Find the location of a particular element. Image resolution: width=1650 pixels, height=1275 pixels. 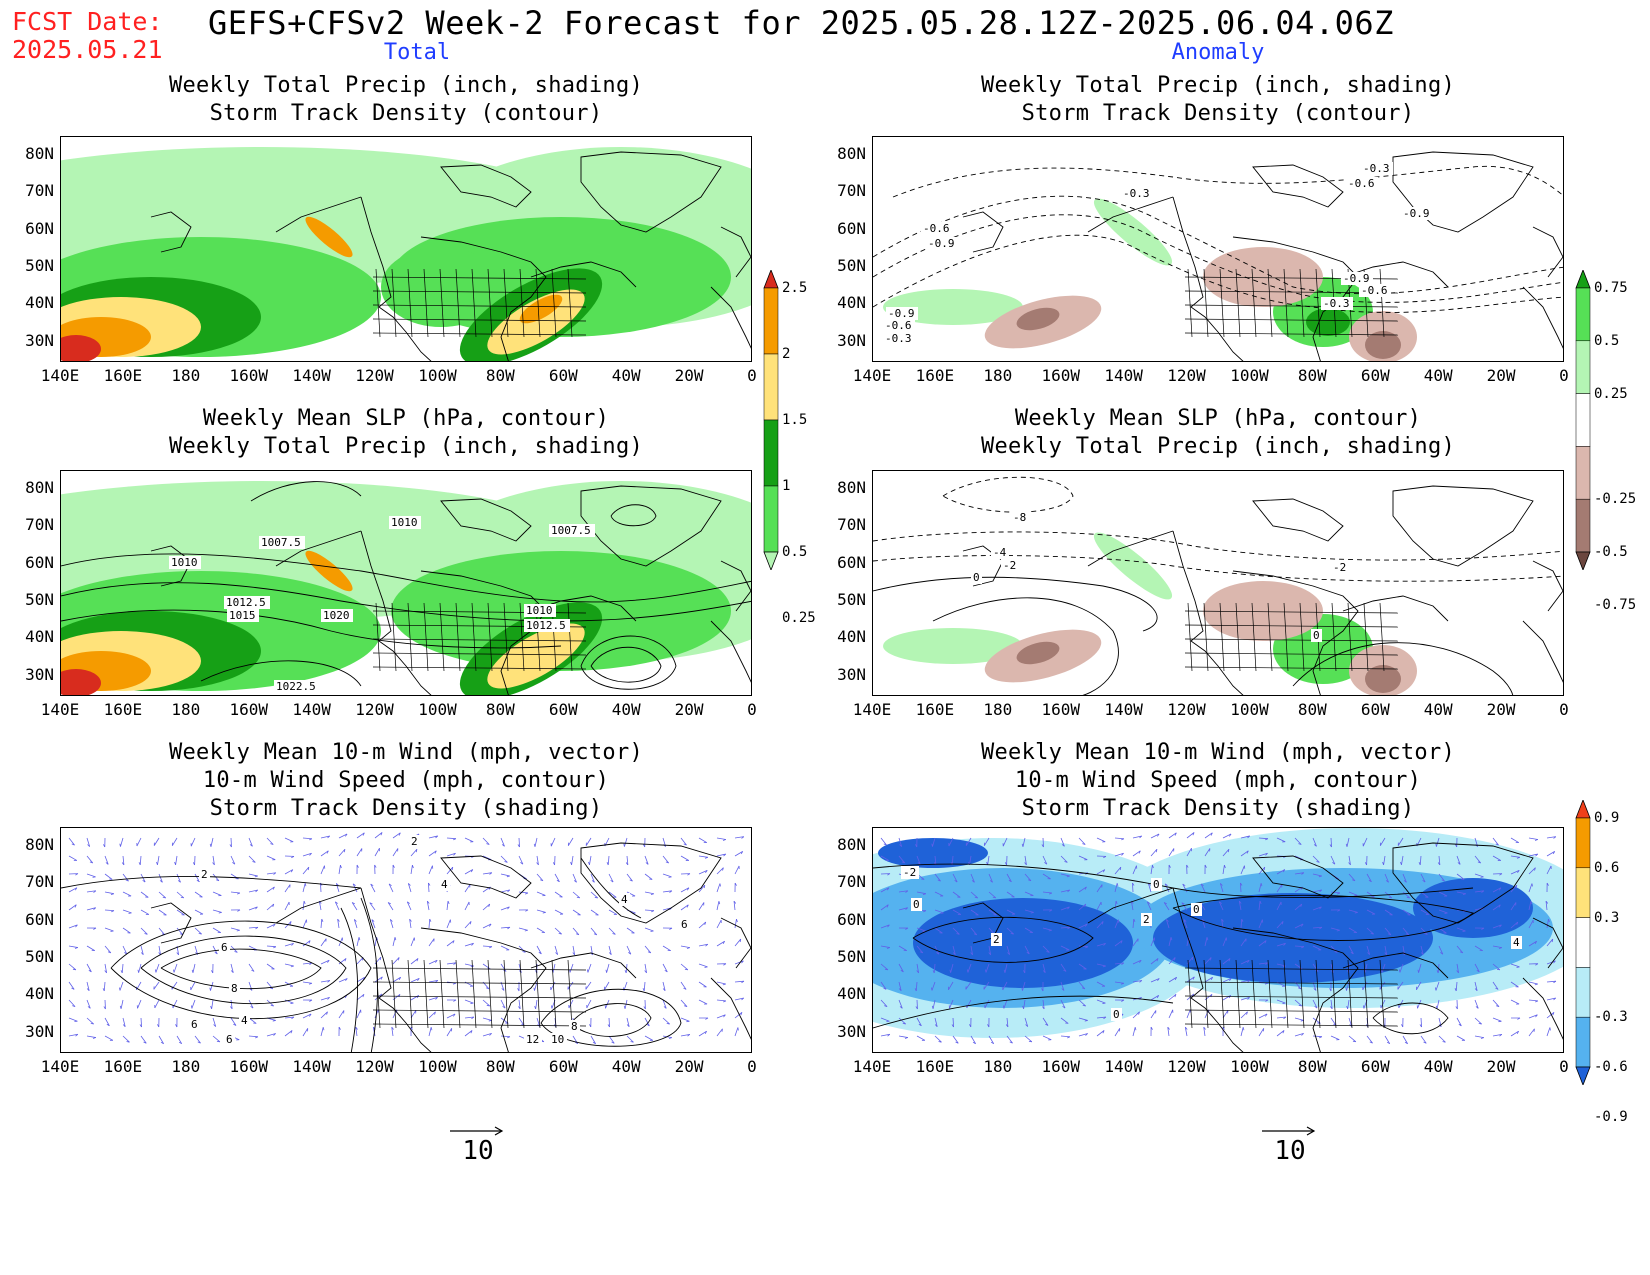

colorbar-precip-total is located at coordinates (771, 420).